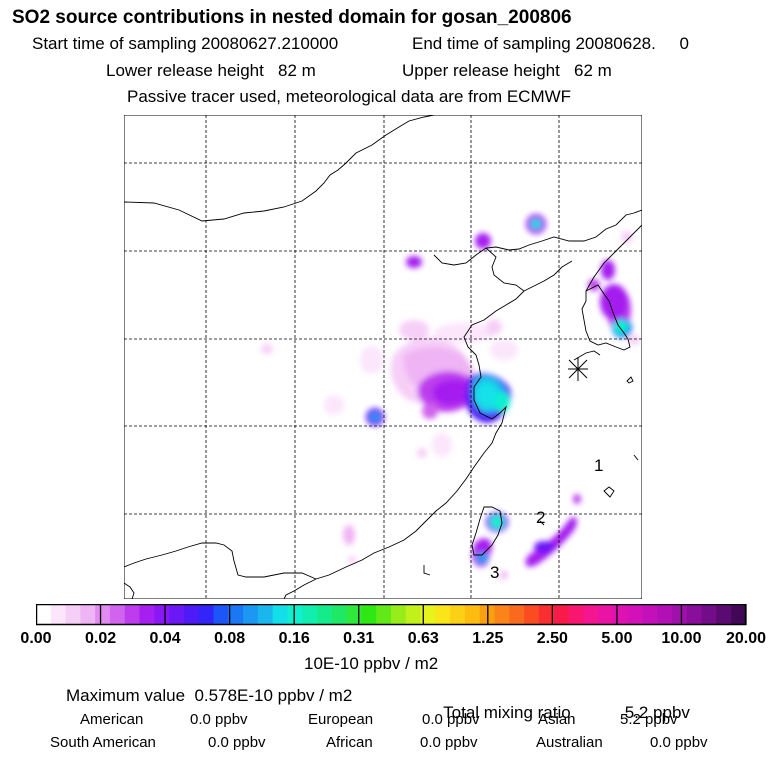  What do you see at coordinates (569, 742) in the screenshot?
I see `region-name-australian: Australian` at bounding box center [569, 742].